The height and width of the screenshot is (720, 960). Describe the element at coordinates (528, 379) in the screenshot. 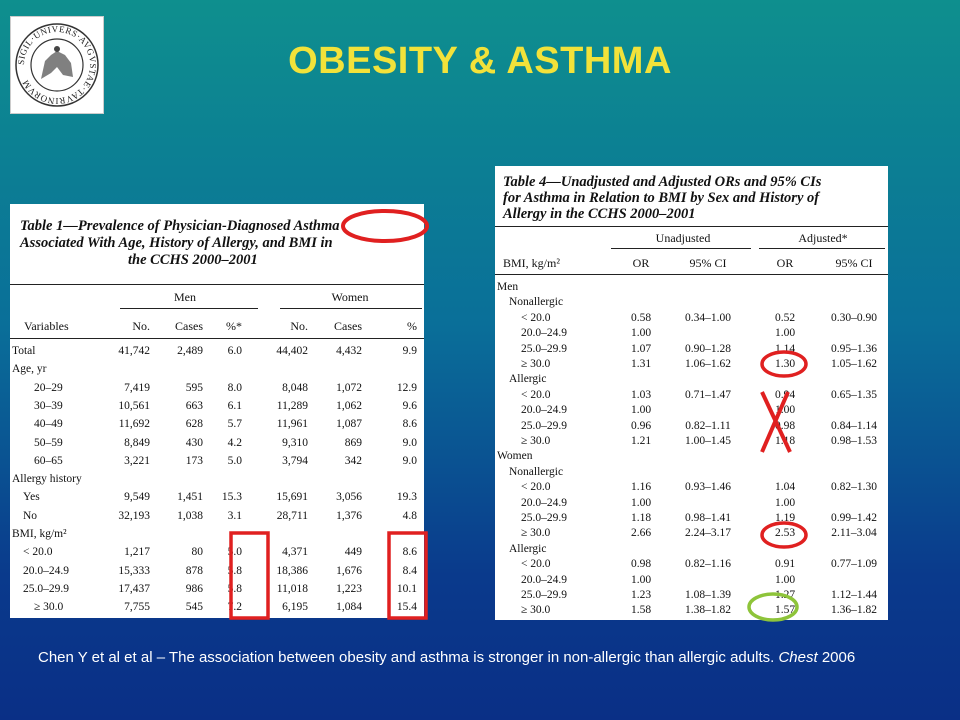

I see `table4-row-label: Allergic` at that location.